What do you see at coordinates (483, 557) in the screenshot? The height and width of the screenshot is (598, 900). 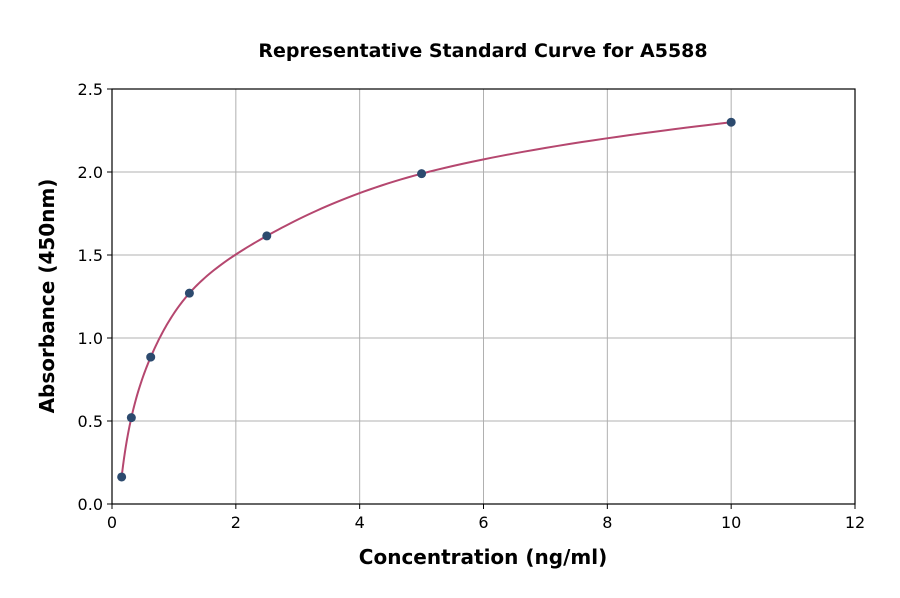 I see `x-axis-label: Concentration (ng/ml)` at bounding box center [483, 557].